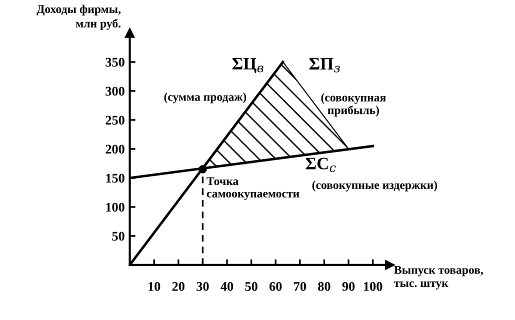  I want to click on x-tick-label: 20, so click(178, 286).